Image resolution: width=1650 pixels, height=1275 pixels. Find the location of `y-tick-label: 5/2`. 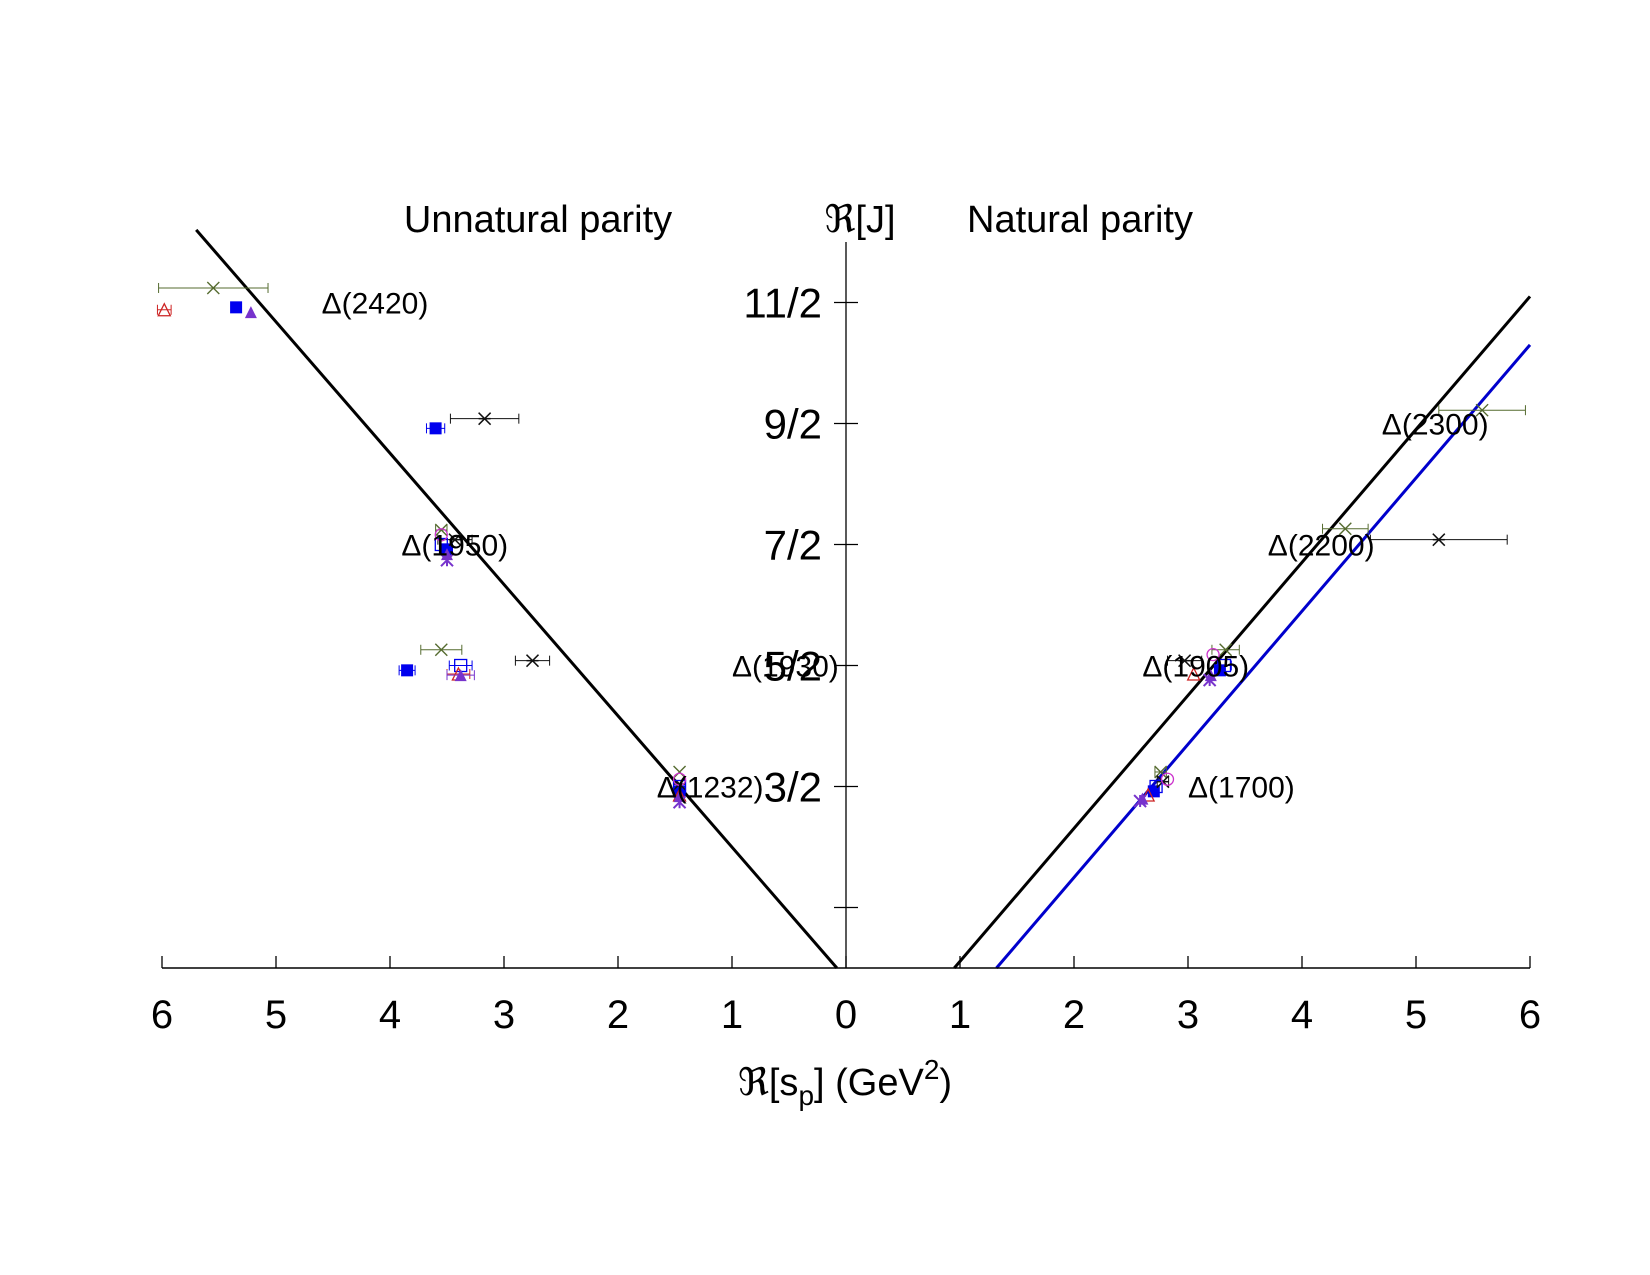

y-tick-label: 5/2 is located at coordinates (793, 666).